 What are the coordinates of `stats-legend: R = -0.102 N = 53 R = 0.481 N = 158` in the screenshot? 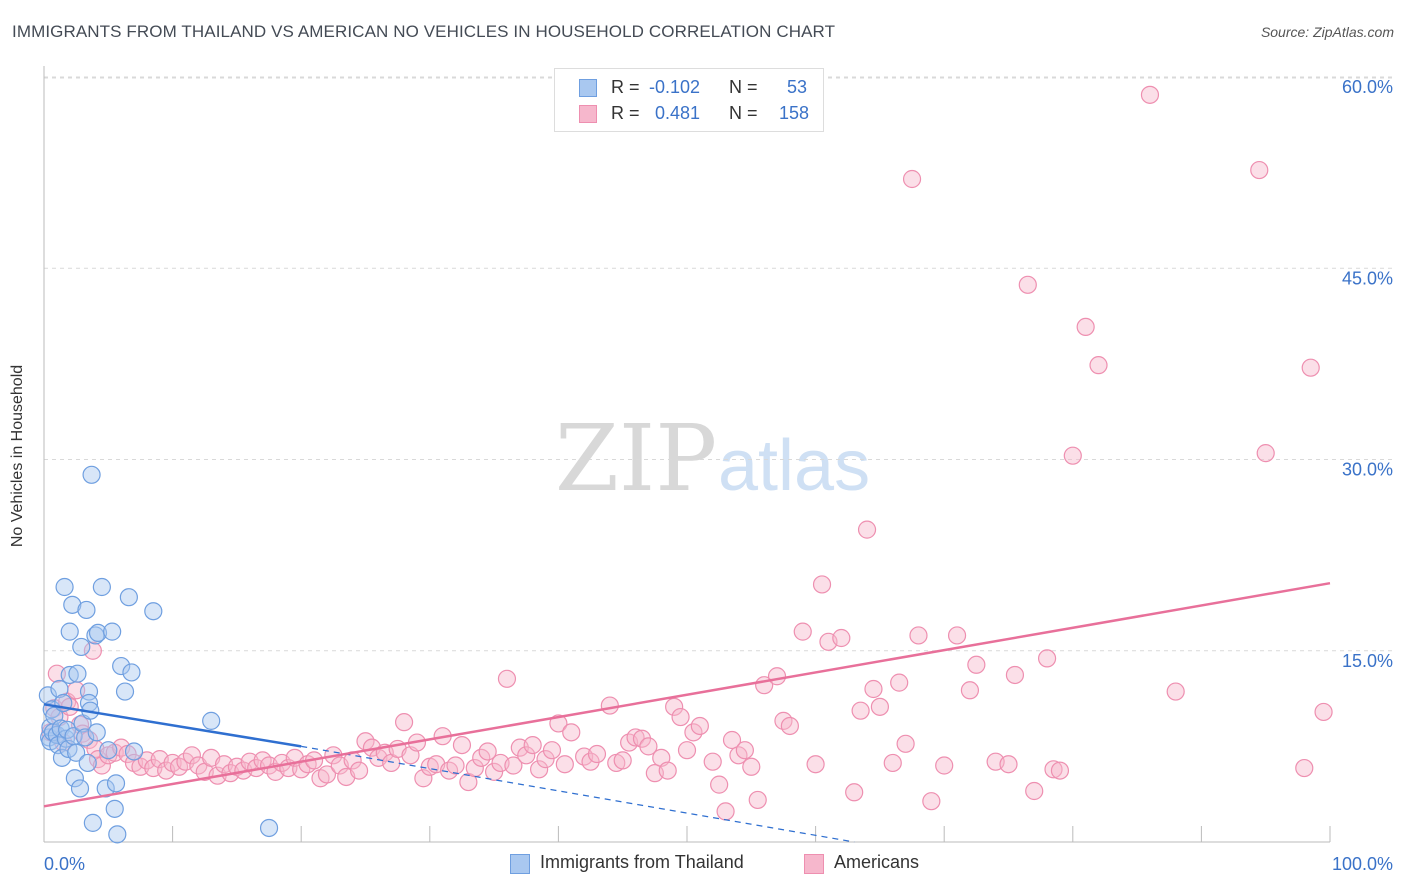 It's located at (689, 100).